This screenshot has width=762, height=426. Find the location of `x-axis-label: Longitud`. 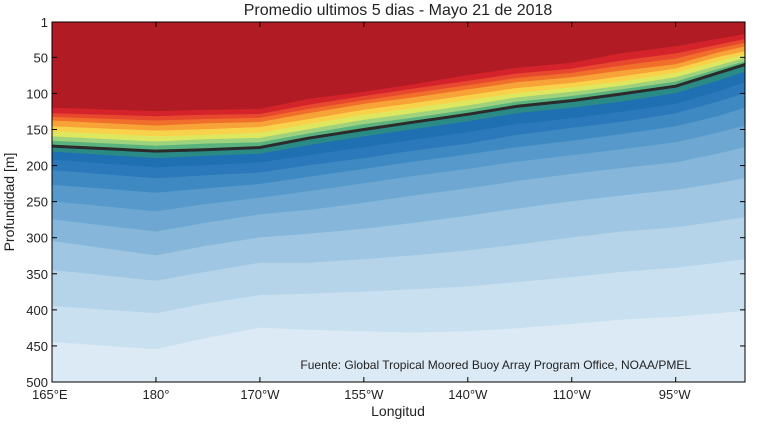

x-axis-label: Longitud is located at coordinates (398, 411).